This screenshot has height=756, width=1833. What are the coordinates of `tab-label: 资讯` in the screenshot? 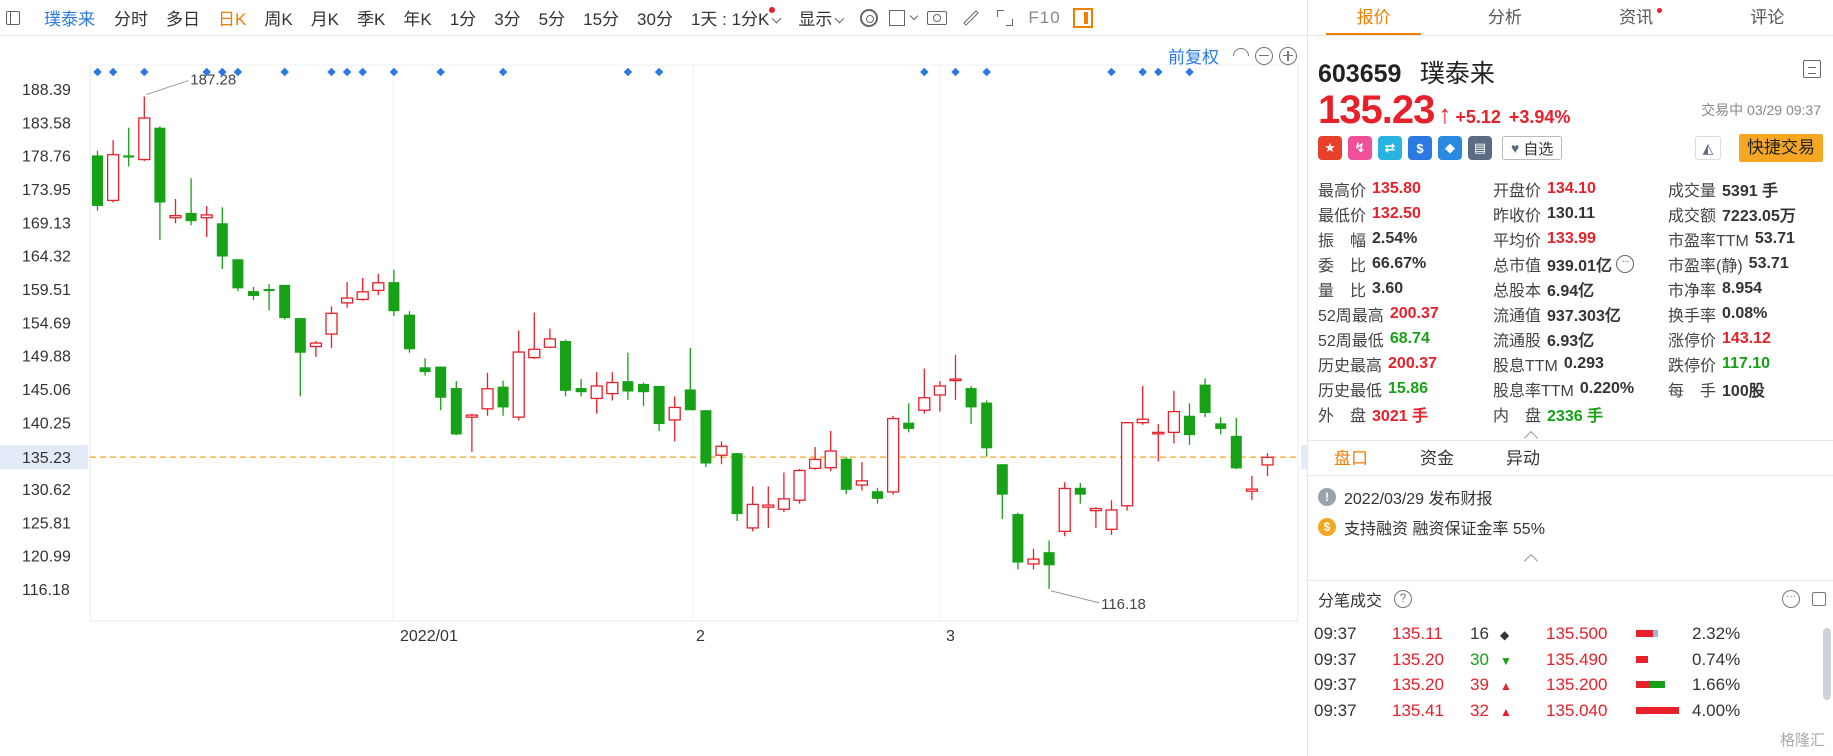 It's located at (1636, 17).